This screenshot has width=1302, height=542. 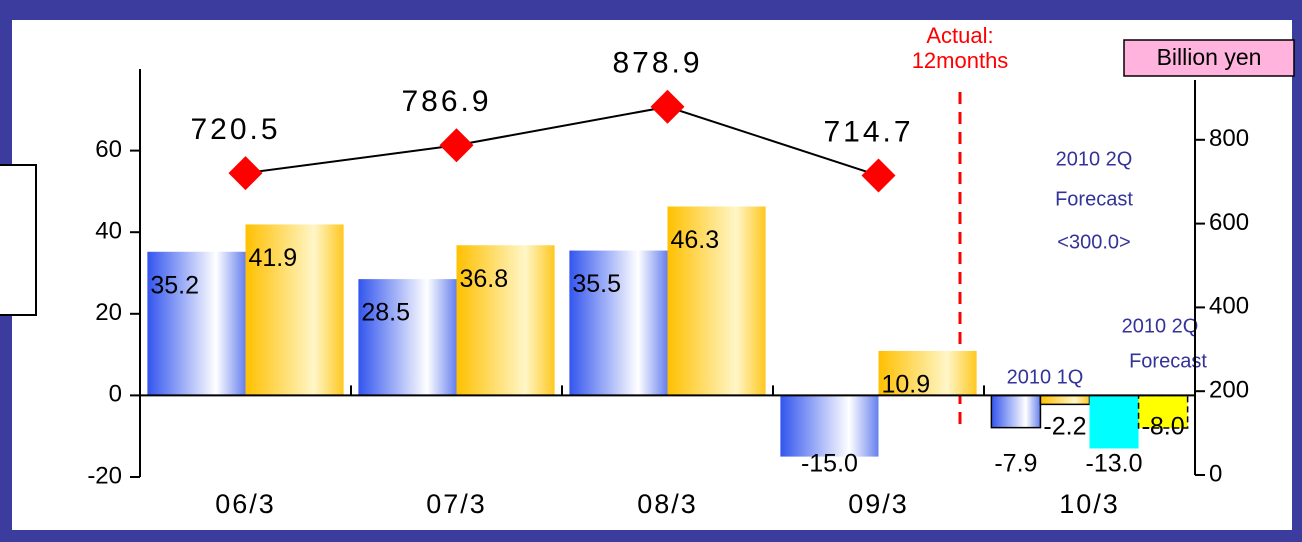 I want to click on annotation: 12months, so click(x=960, y=60).